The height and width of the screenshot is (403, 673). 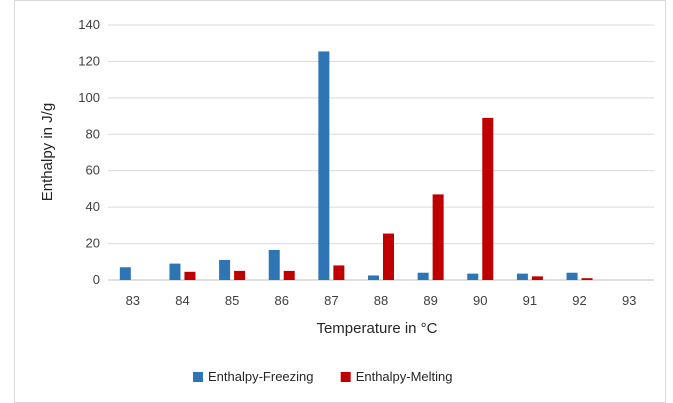 What do you see at coordinates (89, 24) in the screenshot?
I see `y-tick-label: 140` at bounding box center [89, 24].